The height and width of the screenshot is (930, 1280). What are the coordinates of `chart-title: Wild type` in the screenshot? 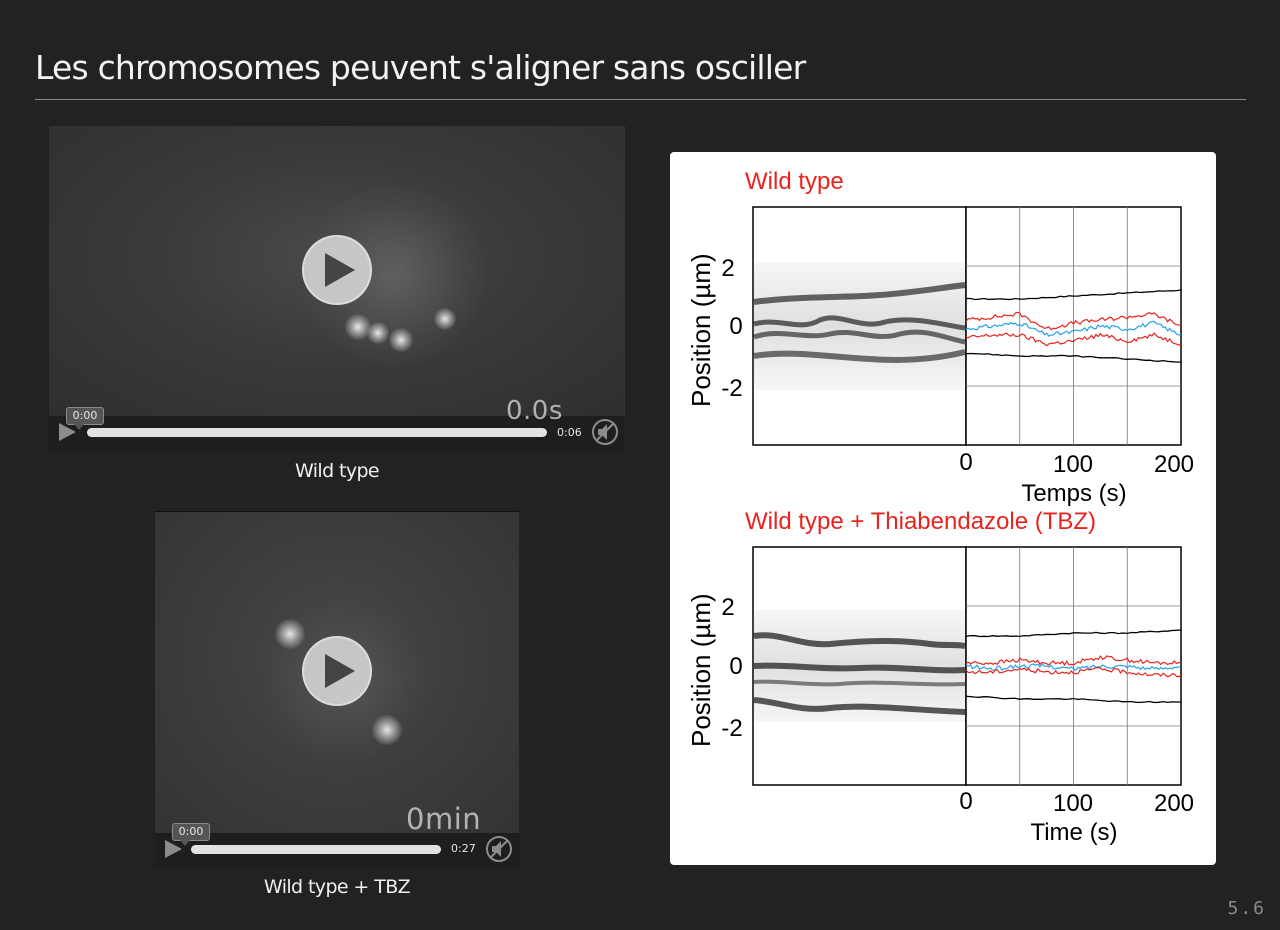 It's located at (794, 181).